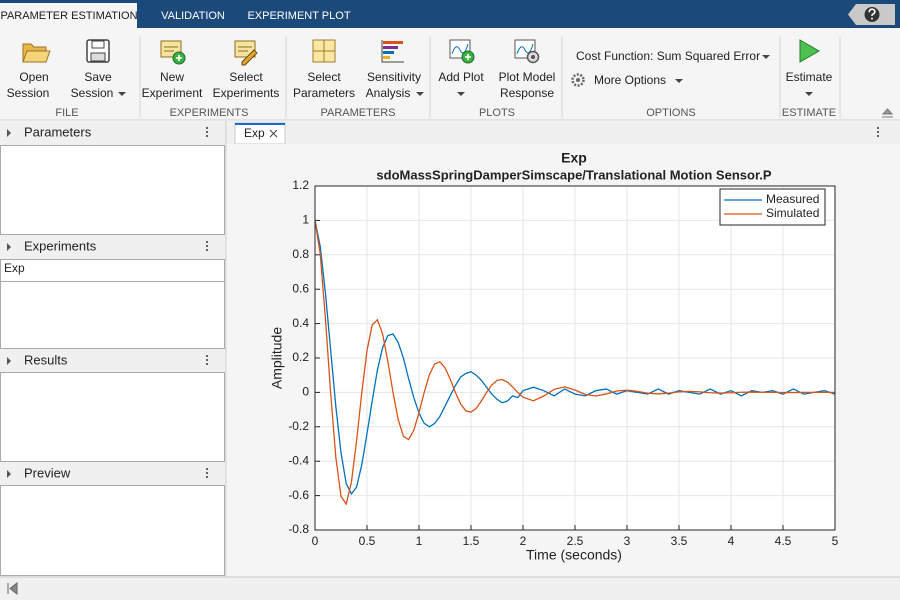 The image size is (900, 600). I want to click on x-tick-label: 3.5, so click(679, 541).